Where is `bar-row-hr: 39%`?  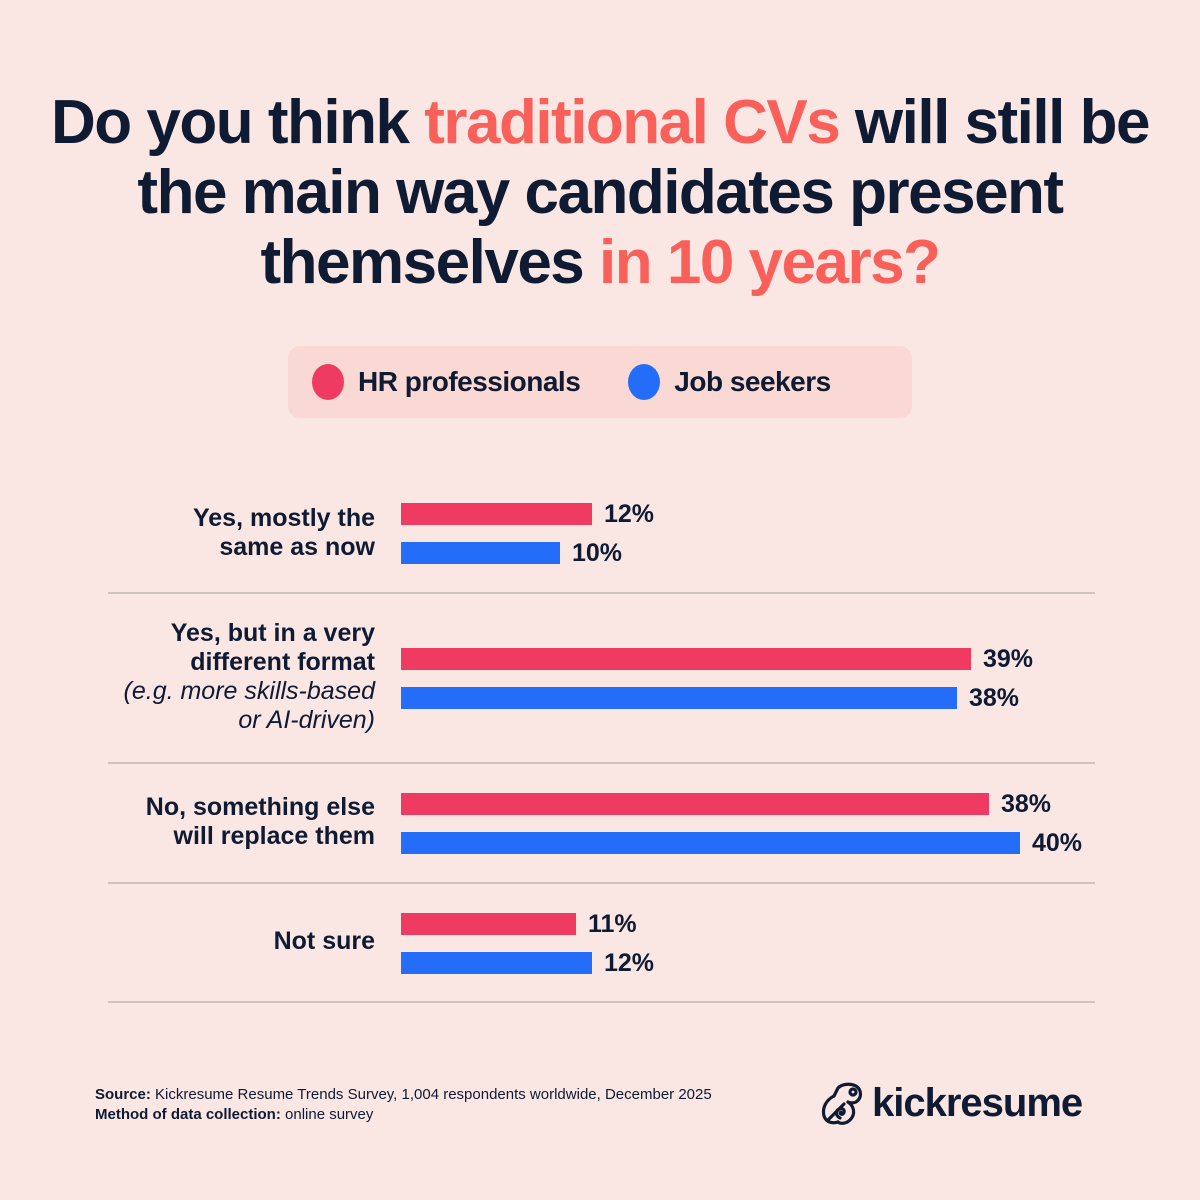
bar-row-hr: 39% is located at coordinates (717, 659).